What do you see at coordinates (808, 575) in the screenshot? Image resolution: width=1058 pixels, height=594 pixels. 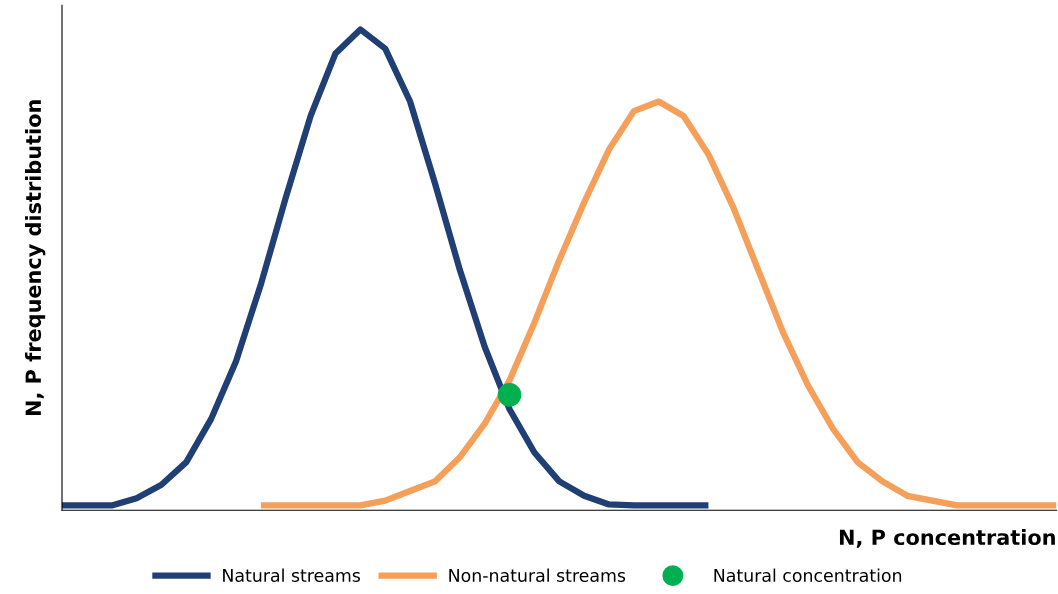 I see `legend-label: Natural concentration` at bounding box center [808, 575].